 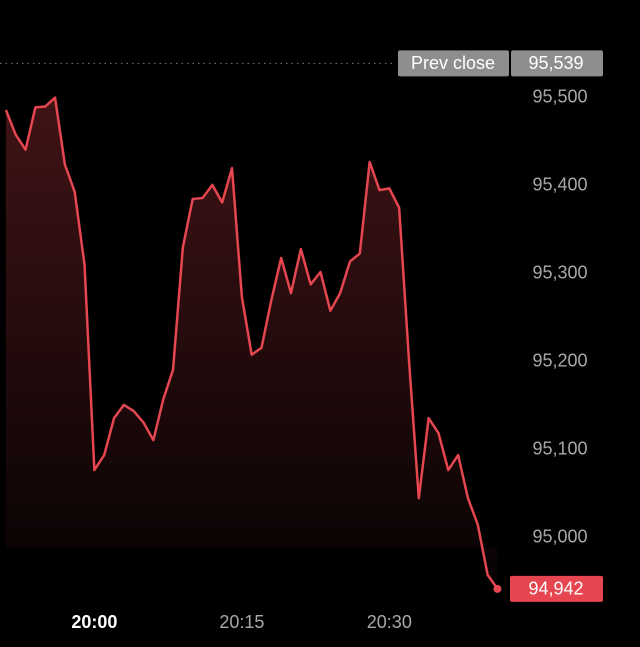 What do you see at coordinates (559, 361) in the screenshot?
I see `y-tick-label: 95,200` at bounding box center [559, 361].